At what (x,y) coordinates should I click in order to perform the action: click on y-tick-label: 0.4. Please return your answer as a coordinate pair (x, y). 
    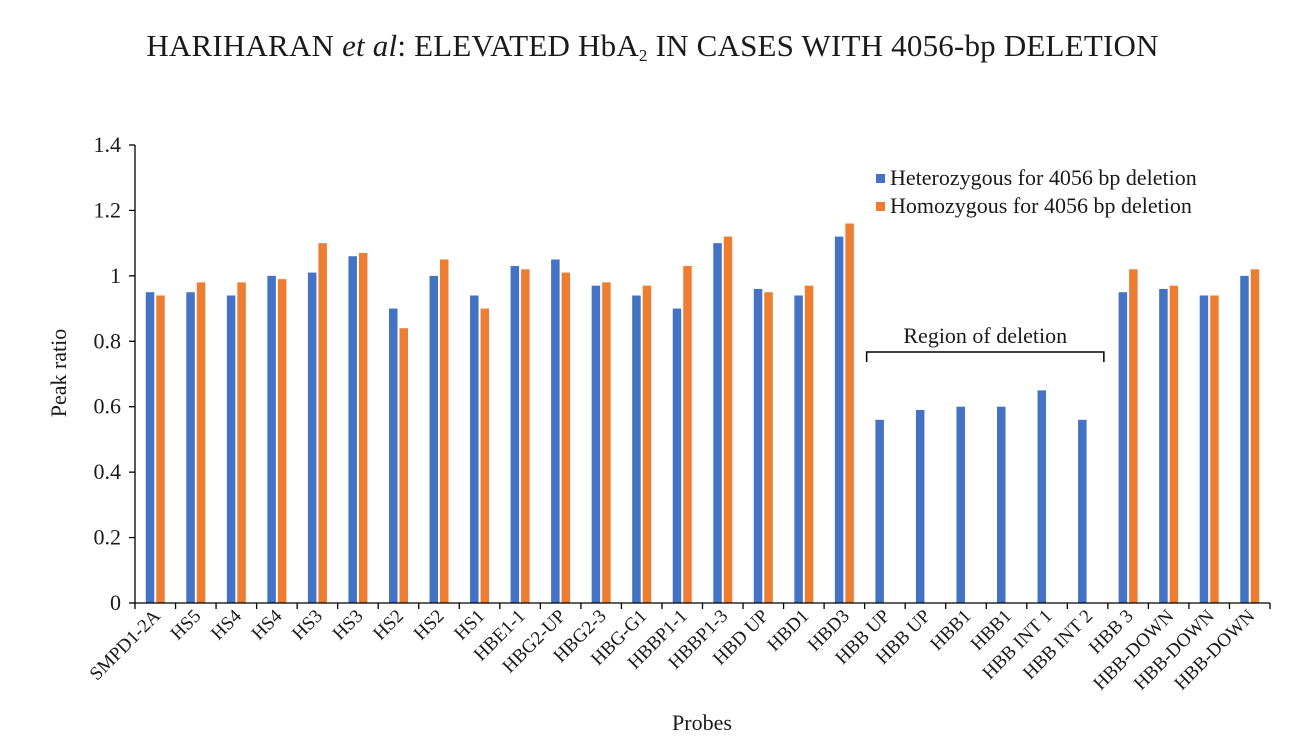
    Looking at the image, I should click on (108, 471).